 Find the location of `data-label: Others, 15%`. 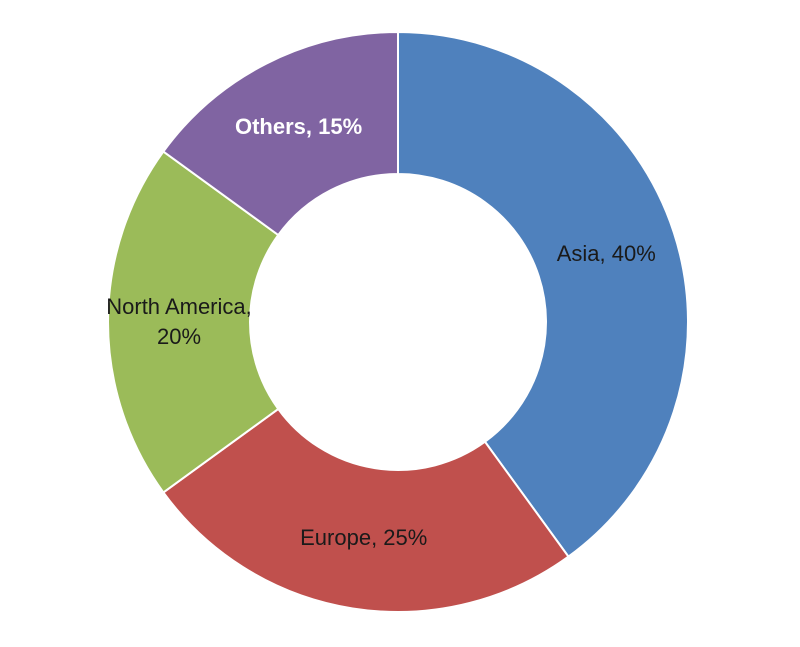

data-label: Others, 15% is located at coordinates (298, 126).